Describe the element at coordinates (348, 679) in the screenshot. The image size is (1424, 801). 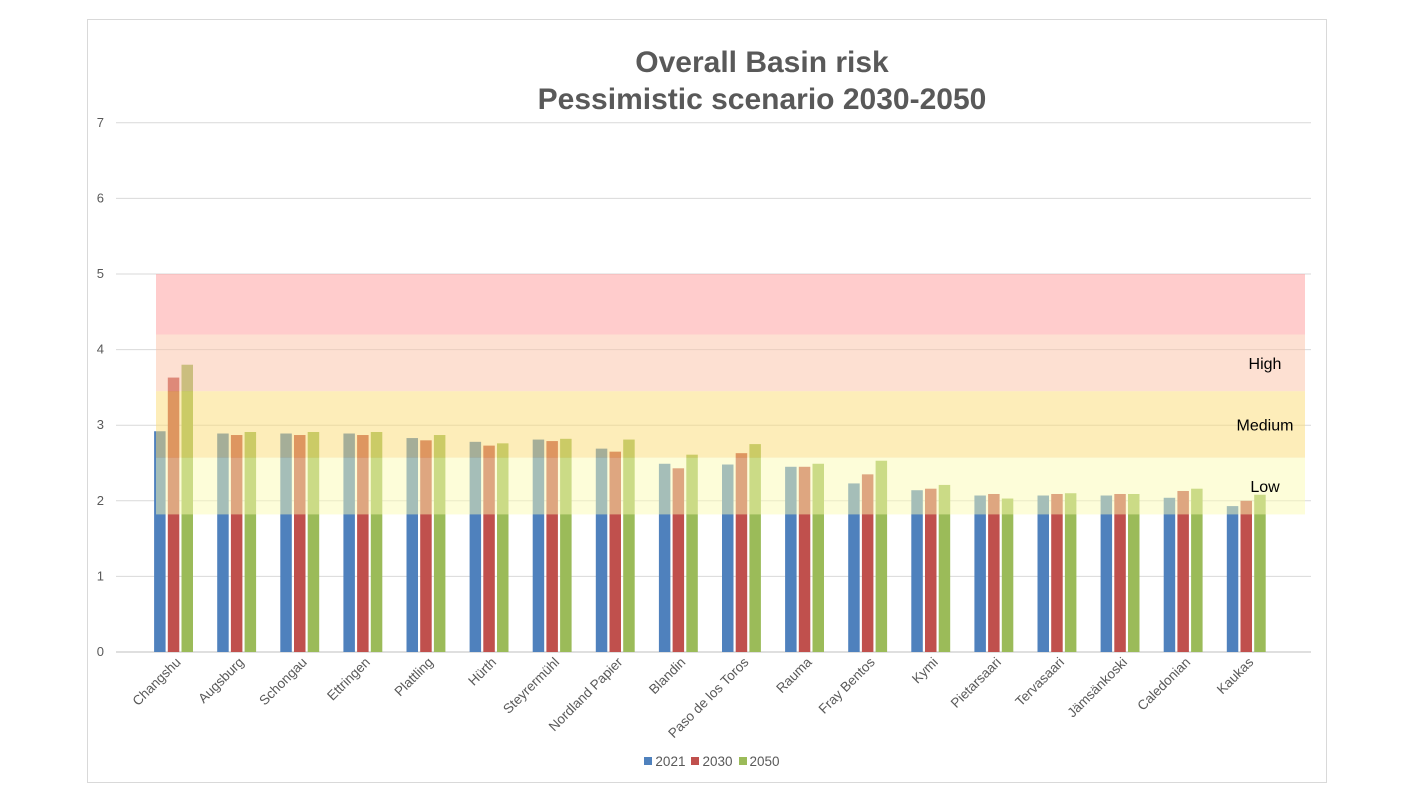
I see `x-tick-label: Ettringen` at that location.